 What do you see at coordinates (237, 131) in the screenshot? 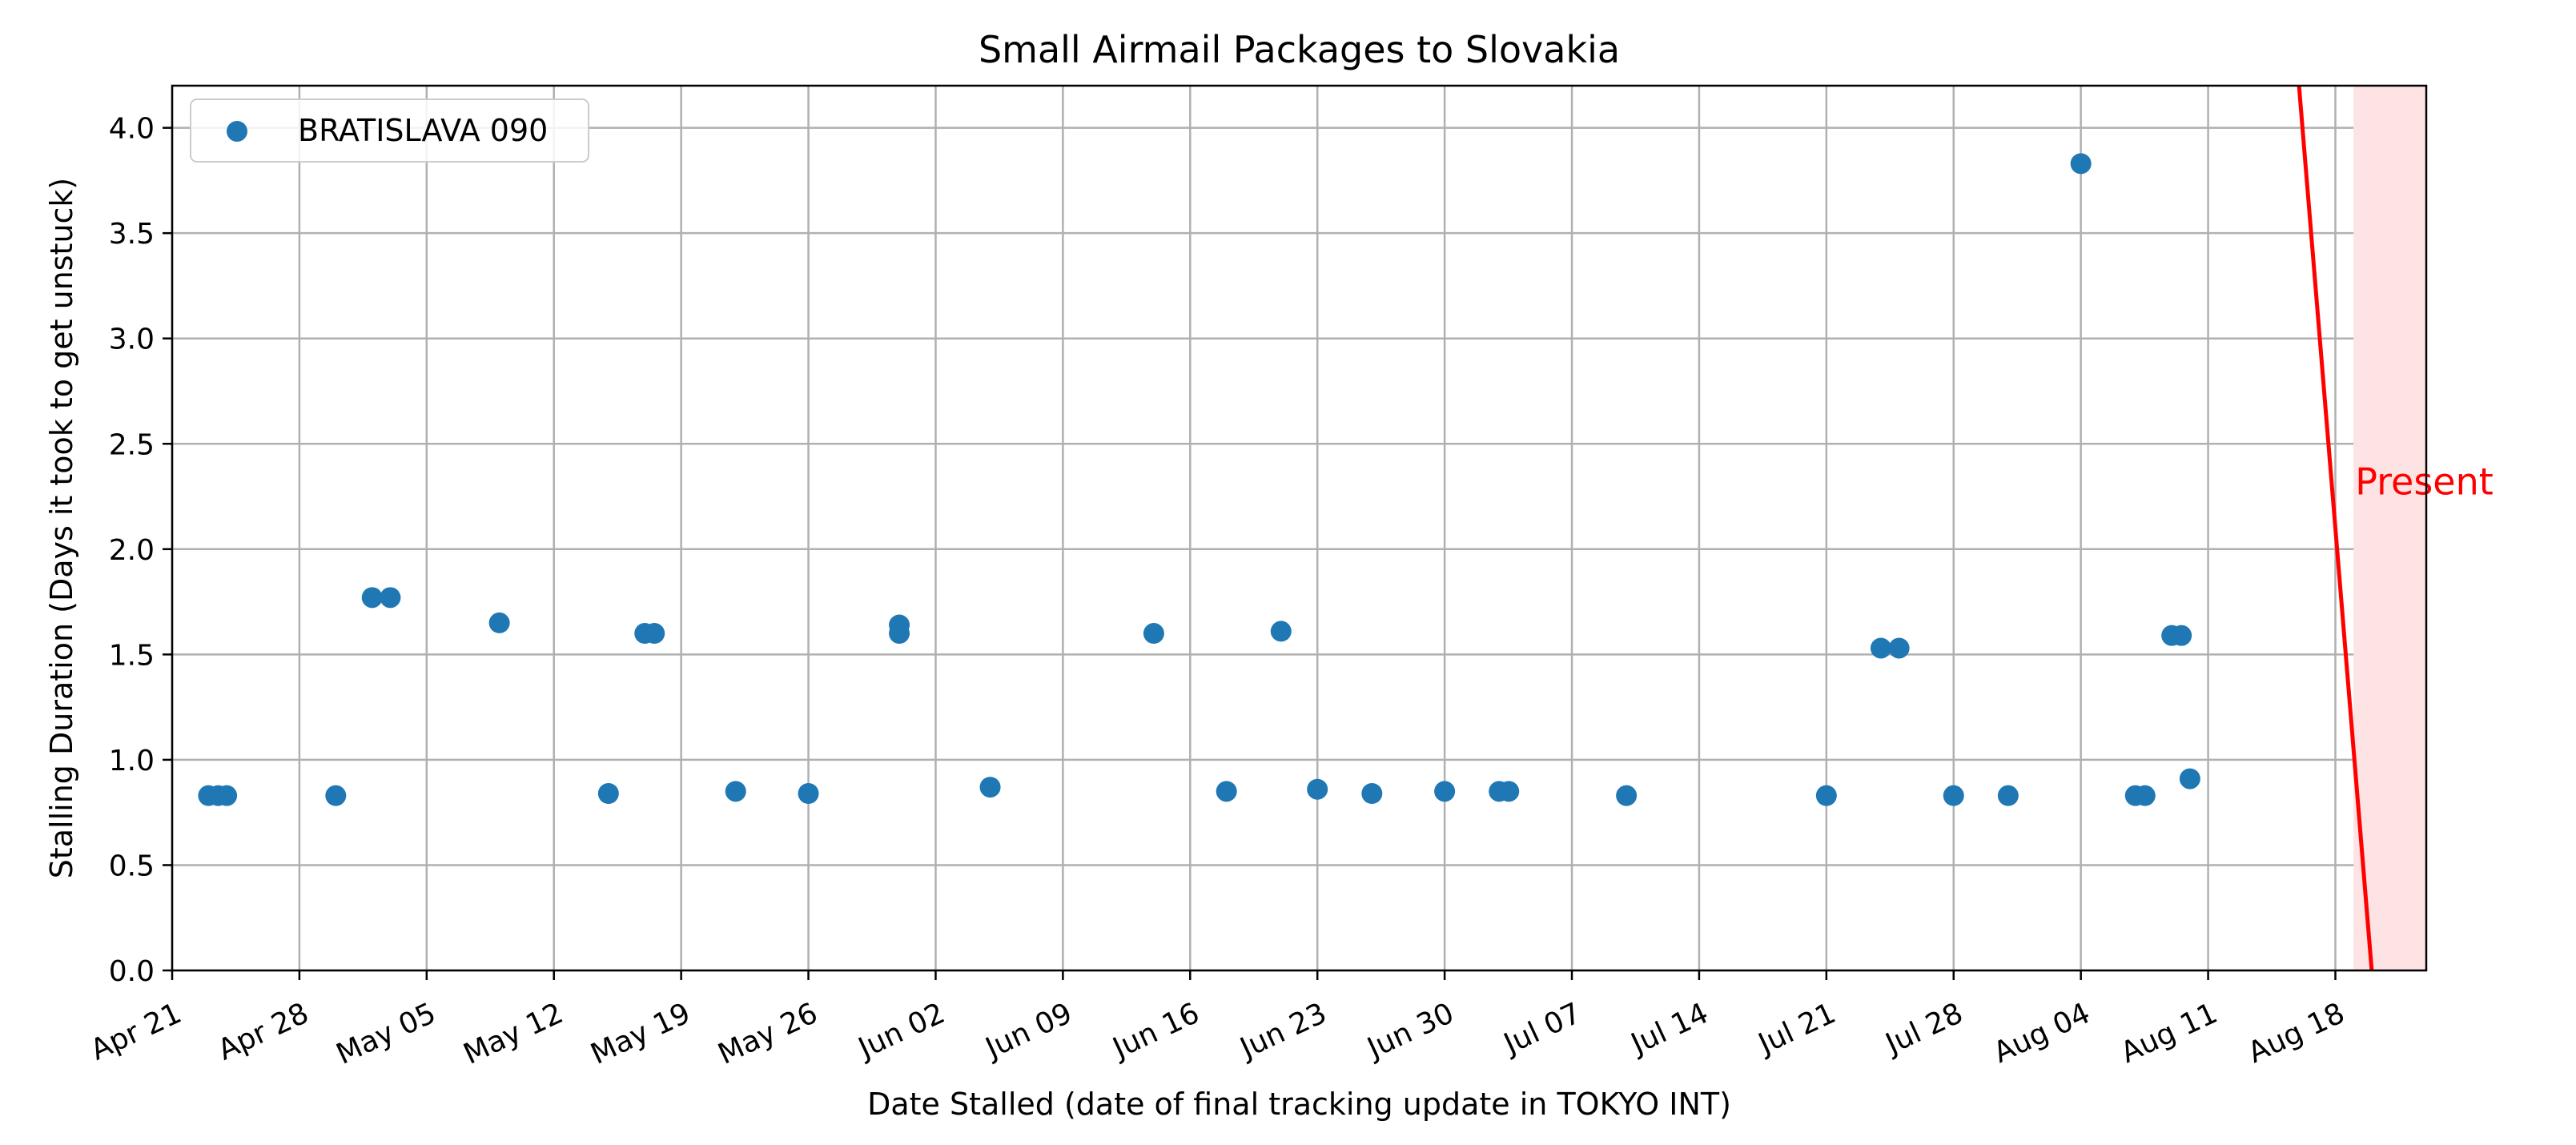
I see `legend-marker` at bounding box center [237, 131].